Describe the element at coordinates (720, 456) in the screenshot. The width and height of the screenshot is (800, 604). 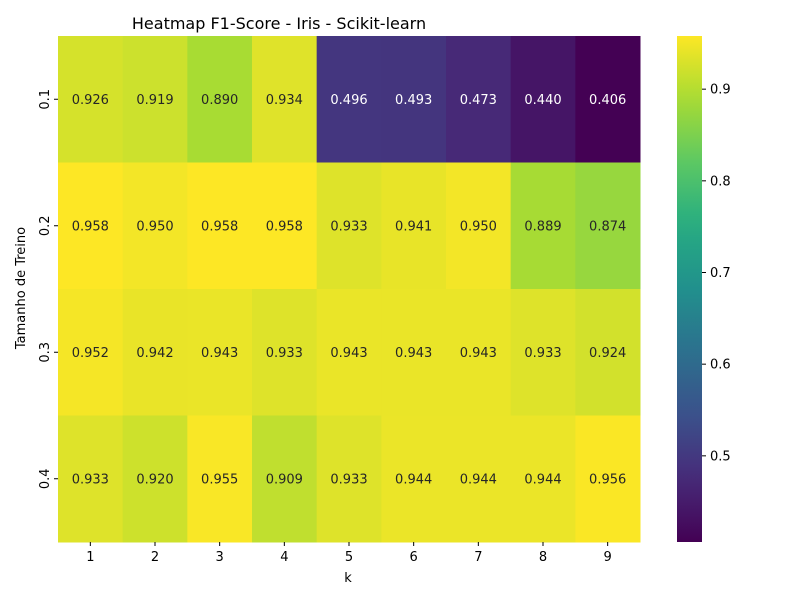
I see `colorbar-tick-label: 0.5` at that location.